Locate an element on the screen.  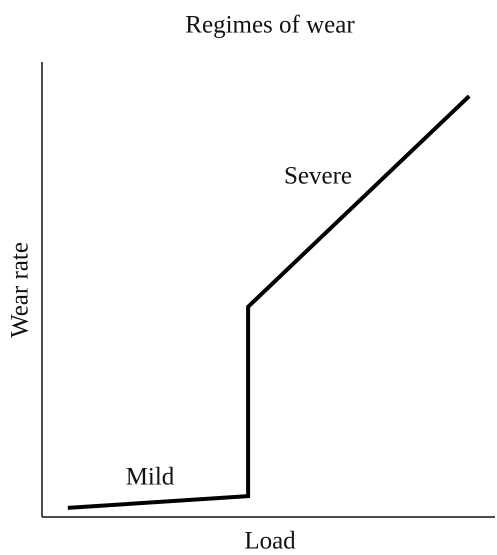
y-axis-label: Wear rate is located at coordinates (20, 290).